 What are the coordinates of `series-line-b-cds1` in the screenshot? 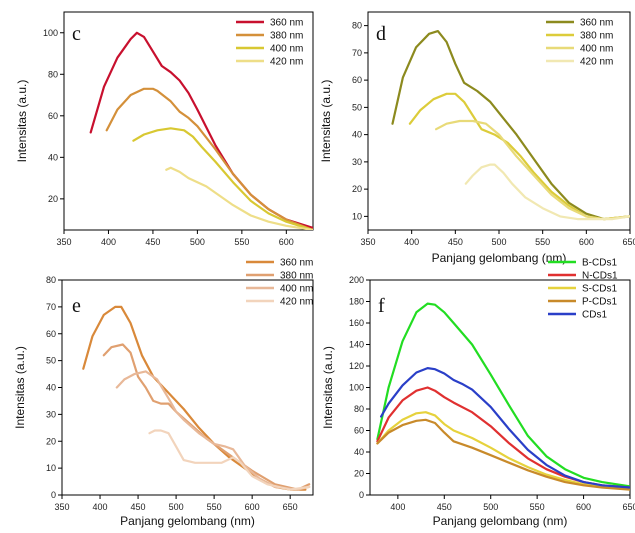 It's located at (503, 395).